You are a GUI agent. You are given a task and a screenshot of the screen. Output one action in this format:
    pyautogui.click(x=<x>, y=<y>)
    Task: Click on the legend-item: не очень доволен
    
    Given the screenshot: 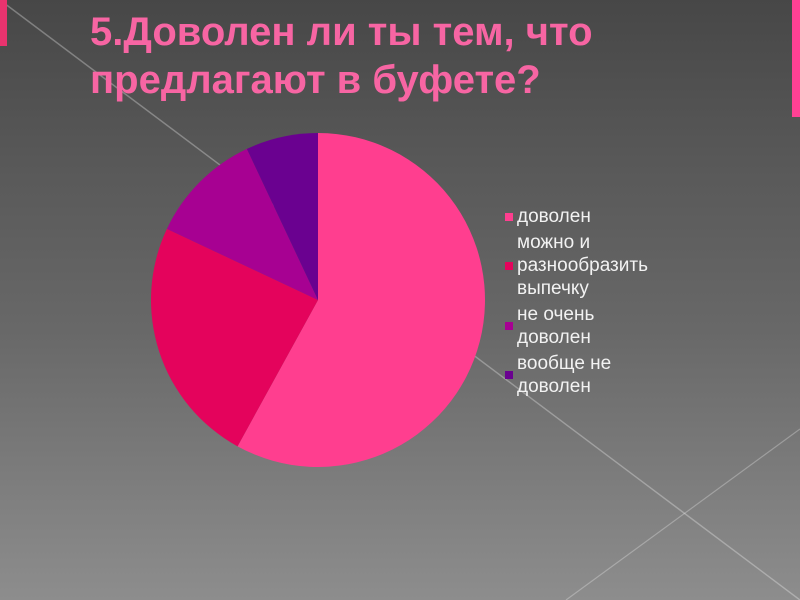 What is the action you would take?
    pyautogui.click(x=580, y=326)
    